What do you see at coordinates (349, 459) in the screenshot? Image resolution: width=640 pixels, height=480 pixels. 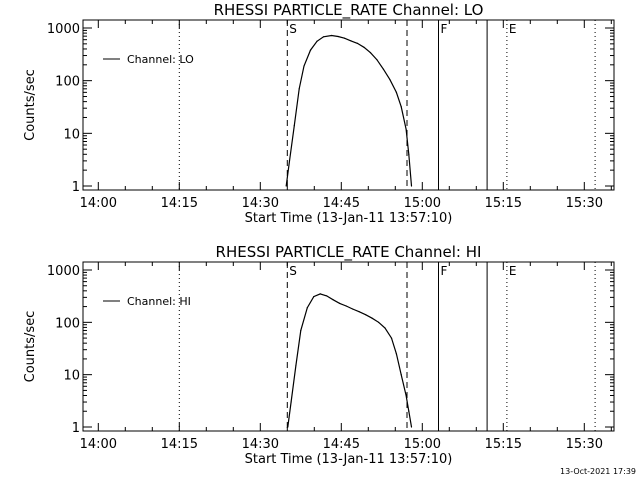 I see `panel-2-x-axis-label: Start Time (13-Jan-11 13:57:10)` at bounding box center [349, 459].